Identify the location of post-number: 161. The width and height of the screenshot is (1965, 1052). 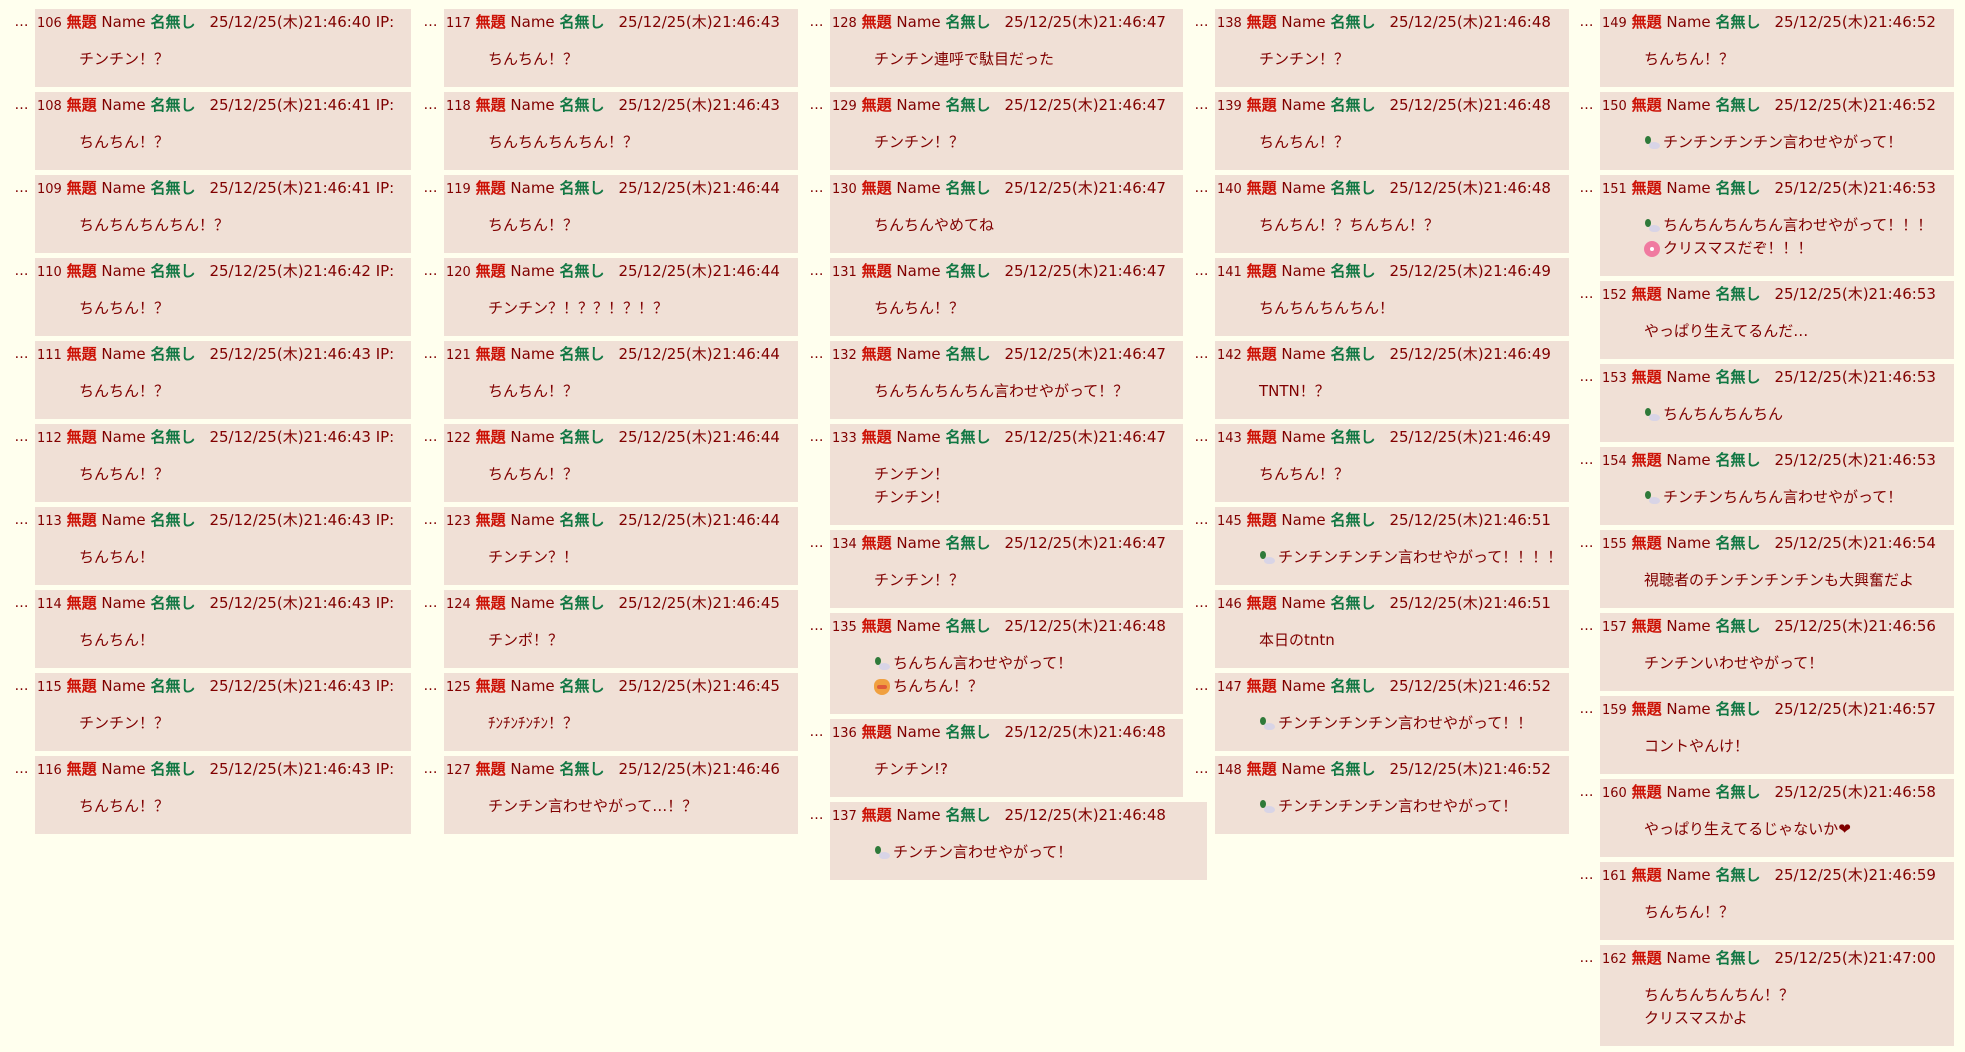
(1614, 876).